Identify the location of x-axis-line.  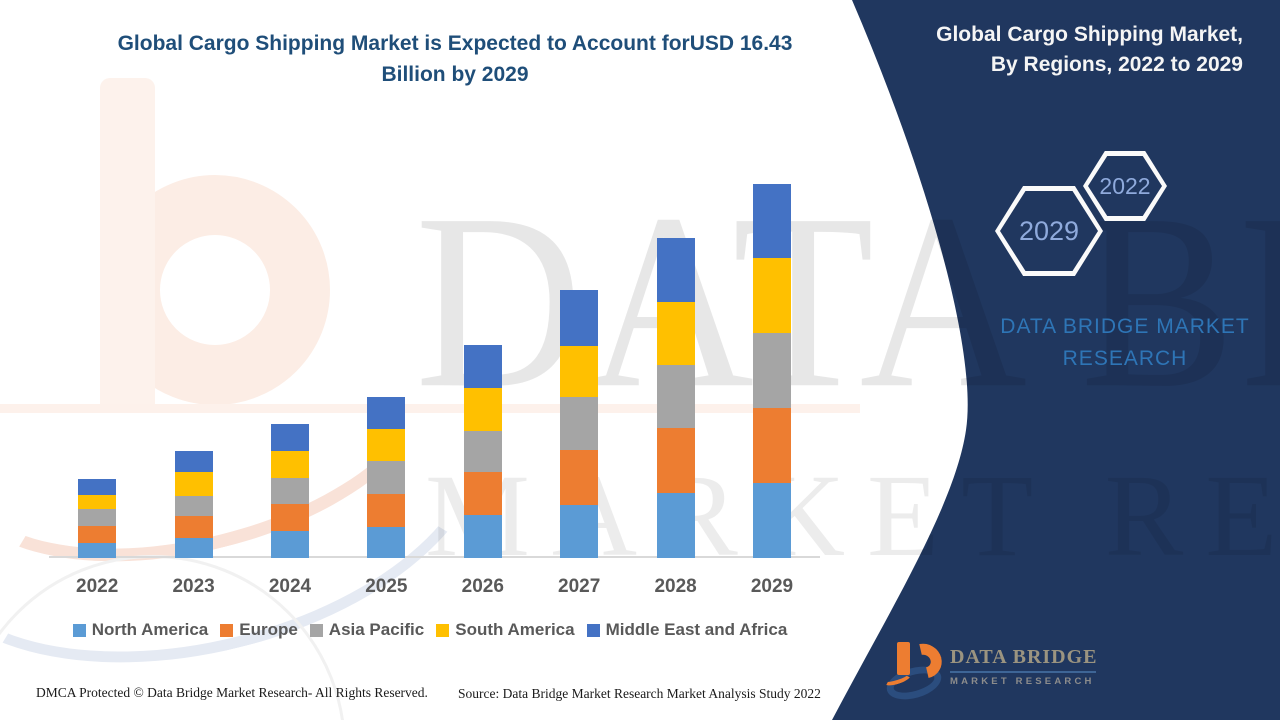
(434, 557).